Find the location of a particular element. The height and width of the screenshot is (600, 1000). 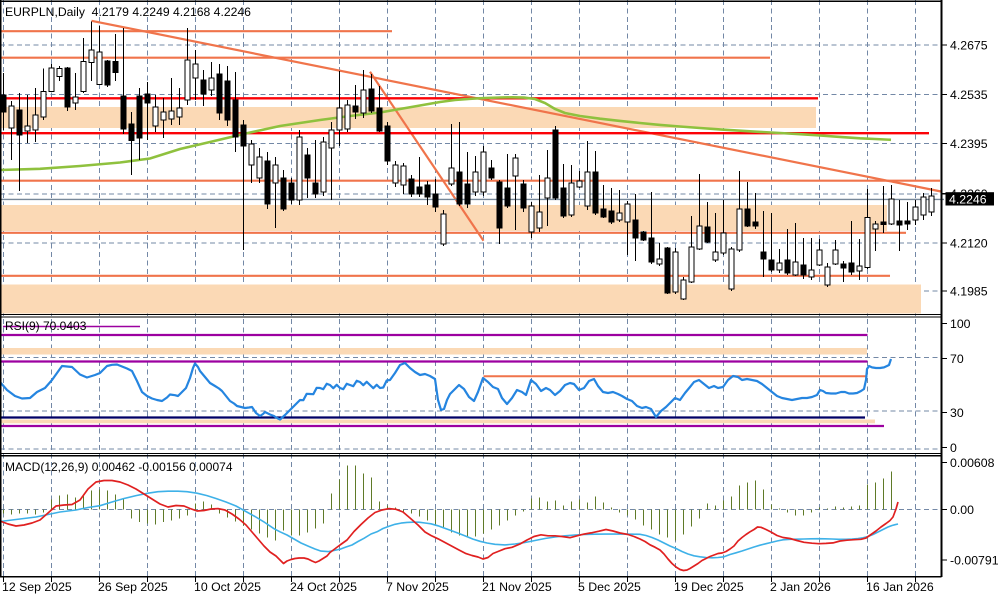

svg-text: 5 Dec 2025 is located at coordinates (609, 587).